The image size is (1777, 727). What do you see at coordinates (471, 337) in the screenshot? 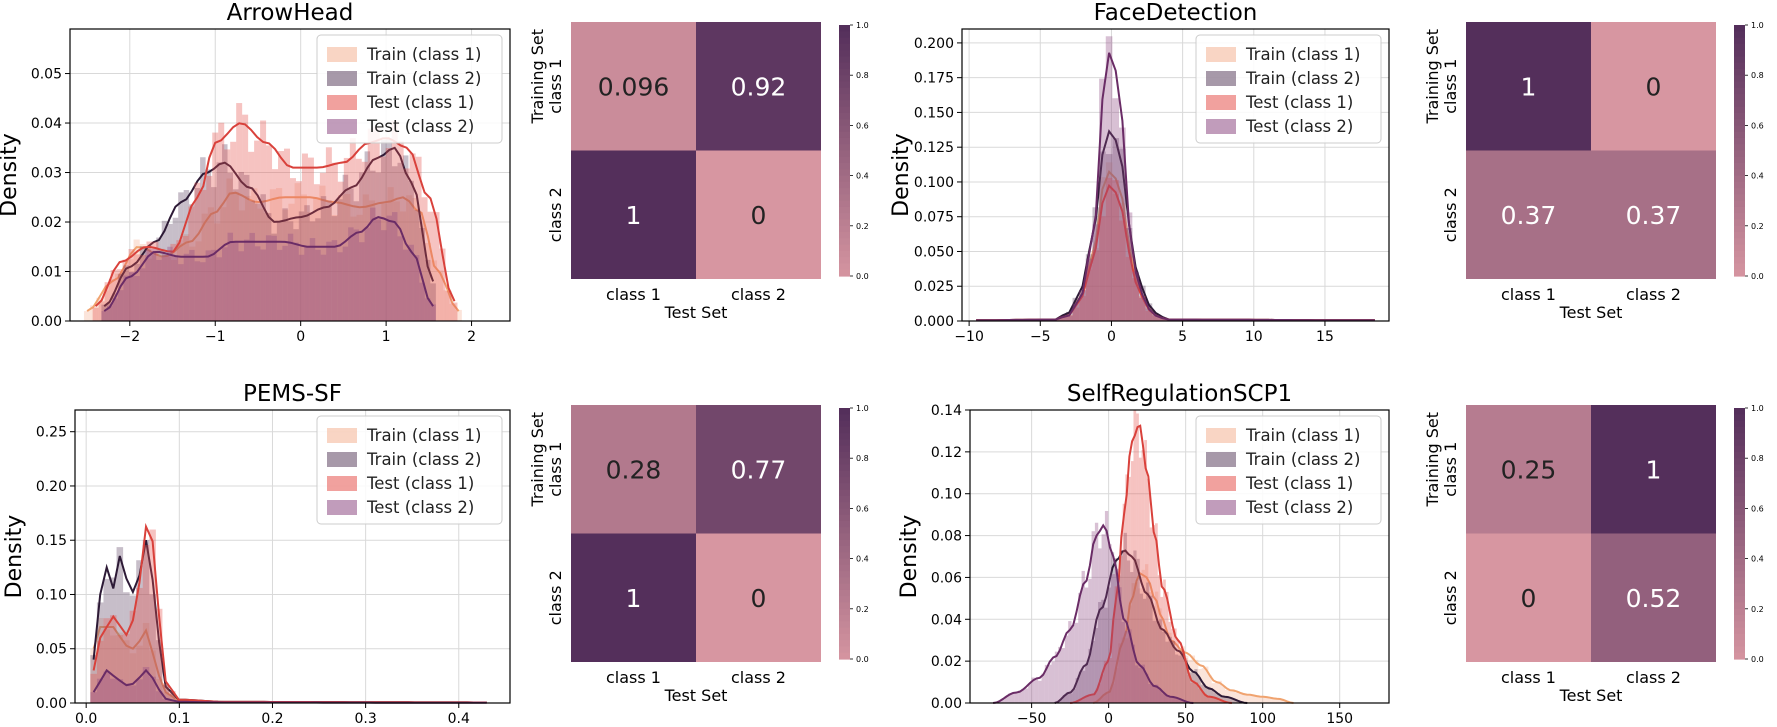
I see `x-tick-label: 2` at bounding box center [471, 337].